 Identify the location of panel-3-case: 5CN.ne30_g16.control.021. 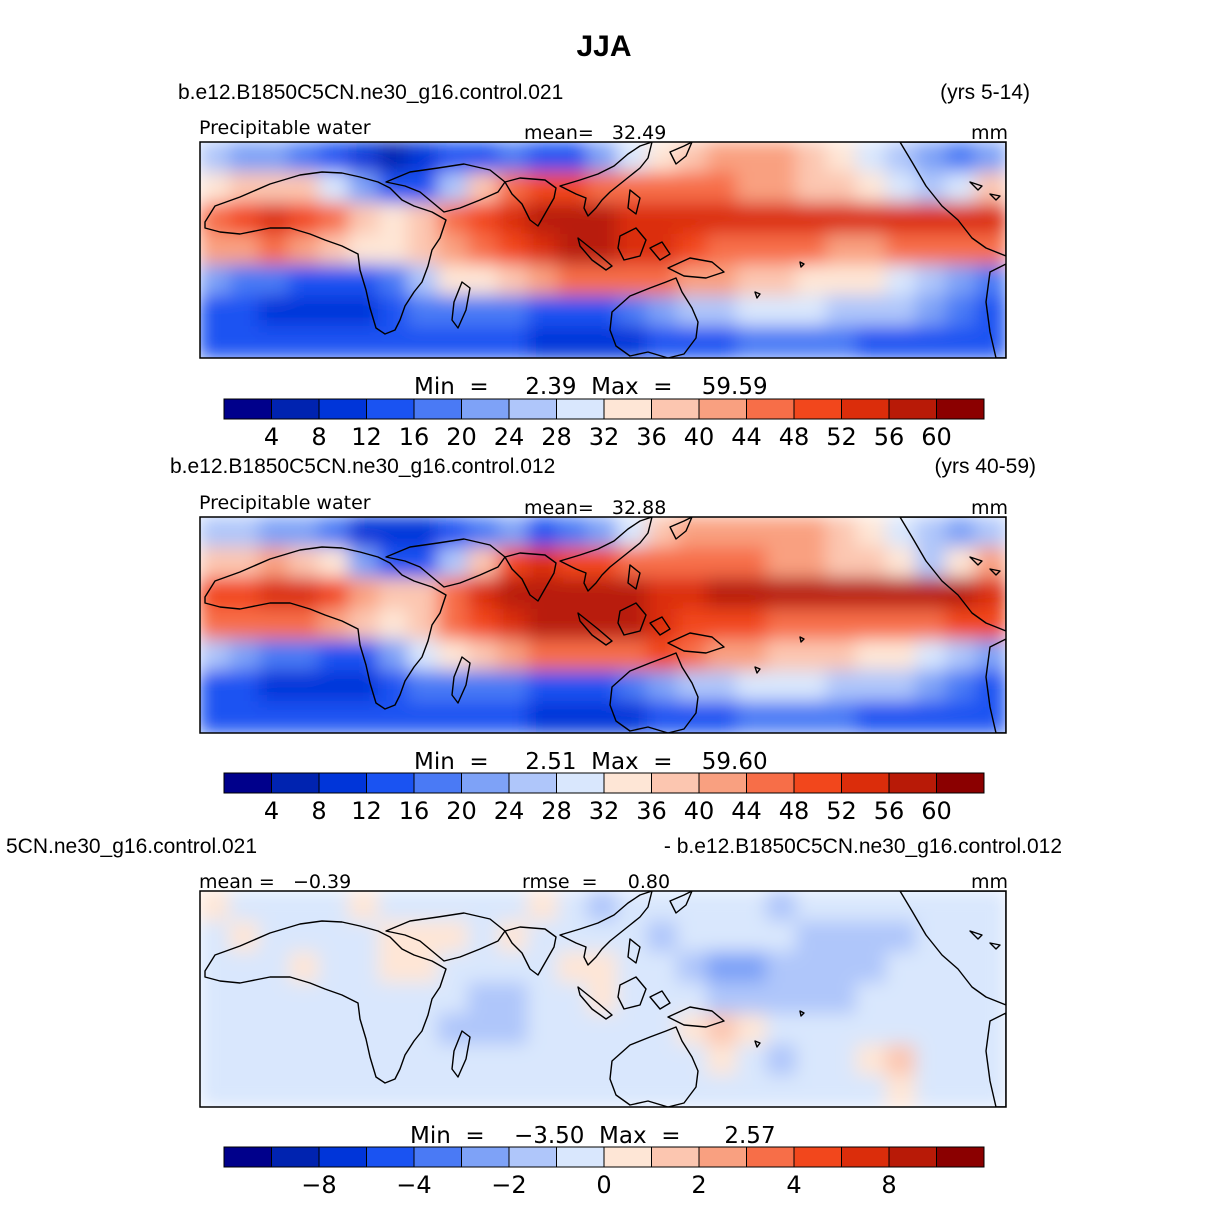
(131, 846).